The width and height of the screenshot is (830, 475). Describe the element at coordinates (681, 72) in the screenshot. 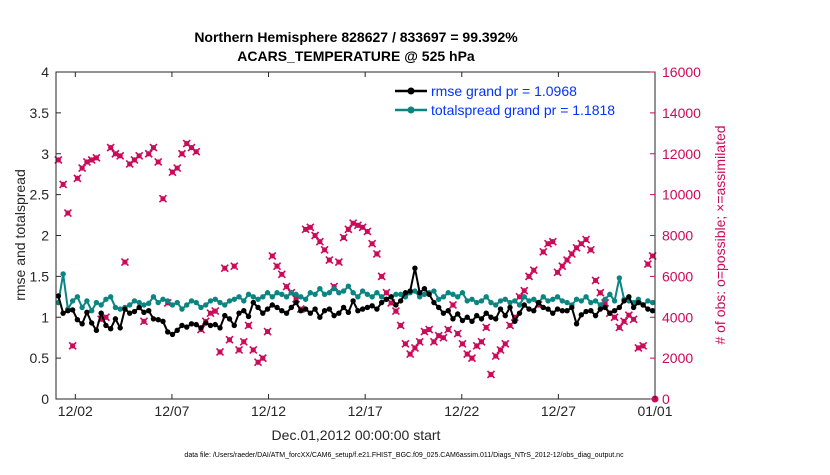

I see `y-right-tick-label: 16000` at that location.